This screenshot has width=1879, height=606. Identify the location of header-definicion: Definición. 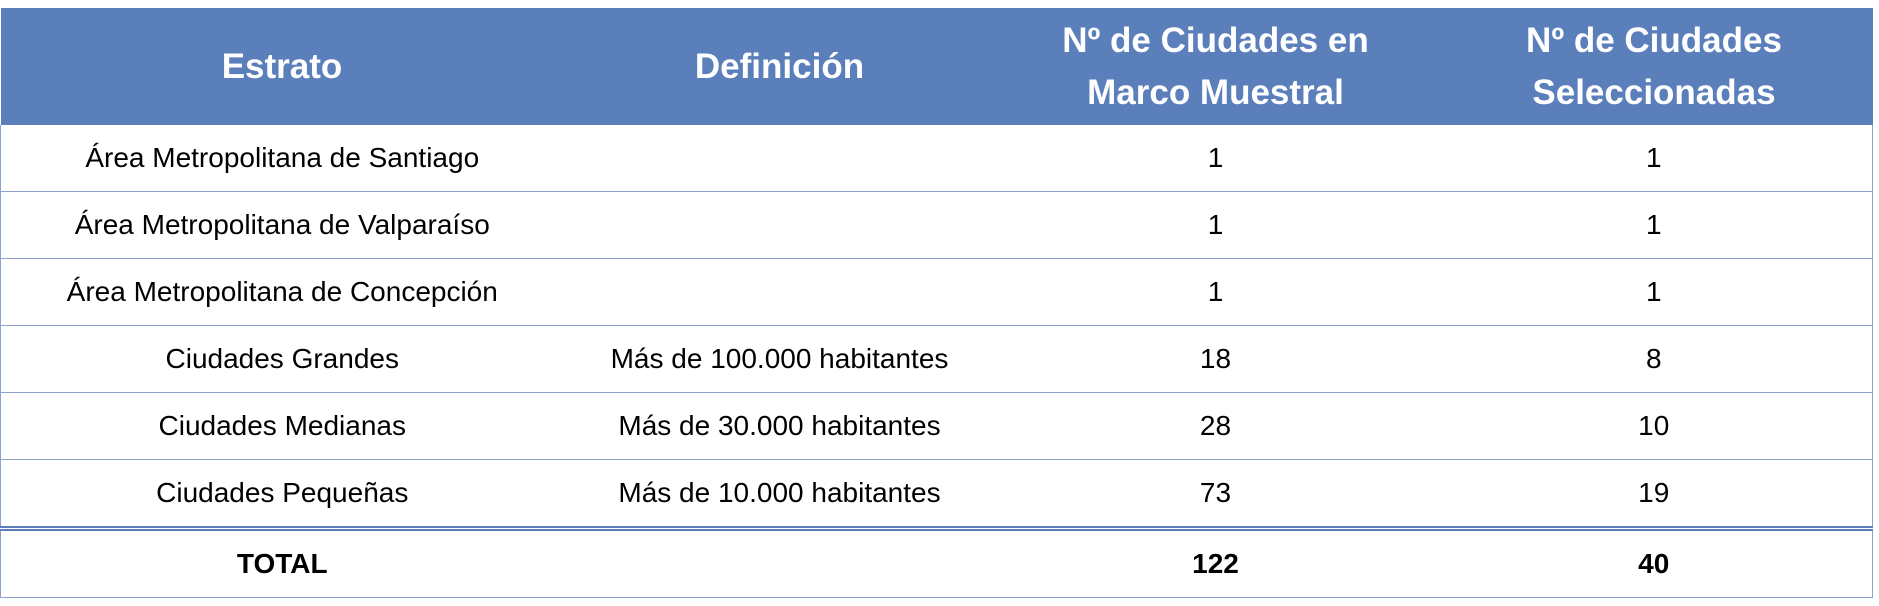
(779, 66).